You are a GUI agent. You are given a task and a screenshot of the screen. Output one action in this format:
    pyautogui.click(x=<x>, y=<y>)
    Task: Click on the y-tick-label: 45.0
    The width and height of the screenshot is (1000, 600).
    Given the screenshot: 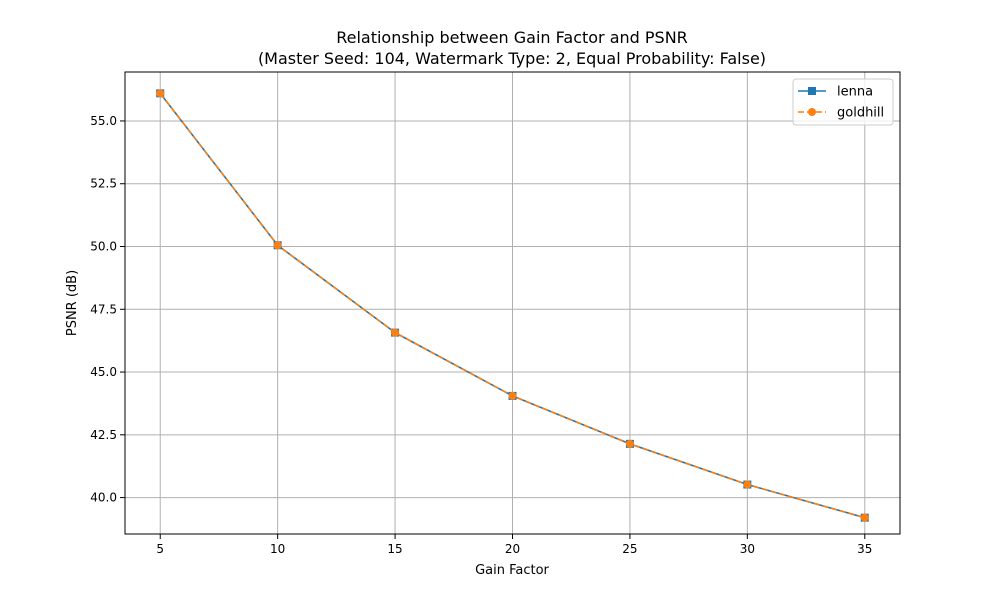 What is the action you would take?
    pyautogui.click(x=103, y=372)
    